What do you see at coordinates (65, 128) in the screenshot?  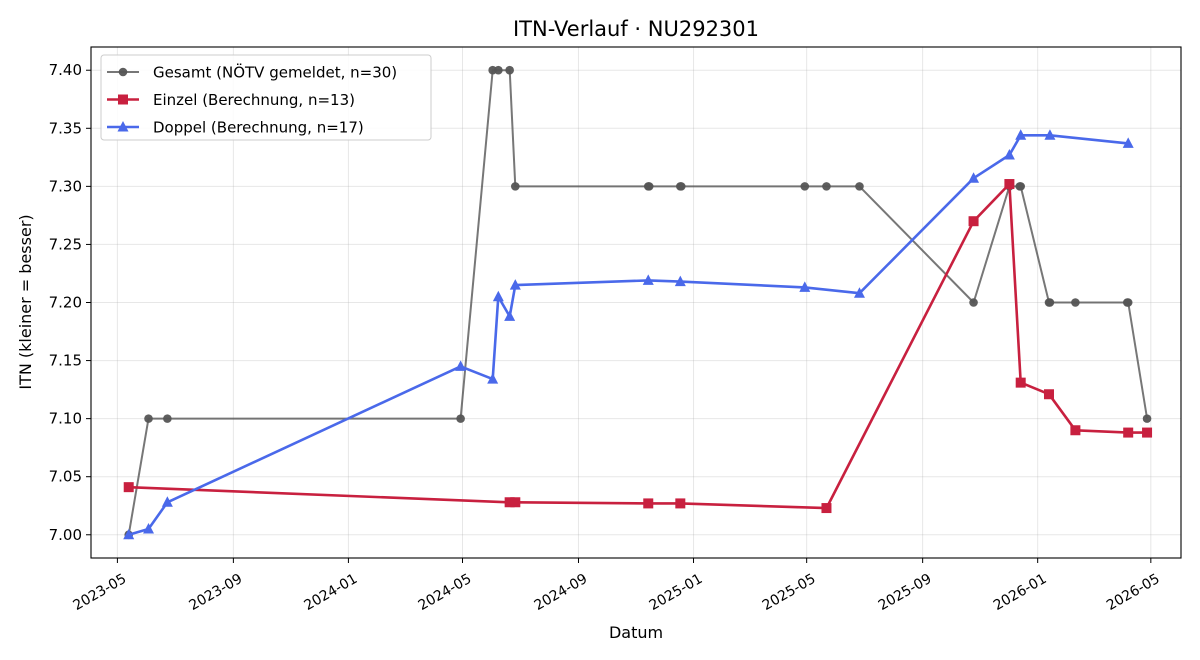 I see `y-tick-label: 7.35` at bounding box center [65, 128].